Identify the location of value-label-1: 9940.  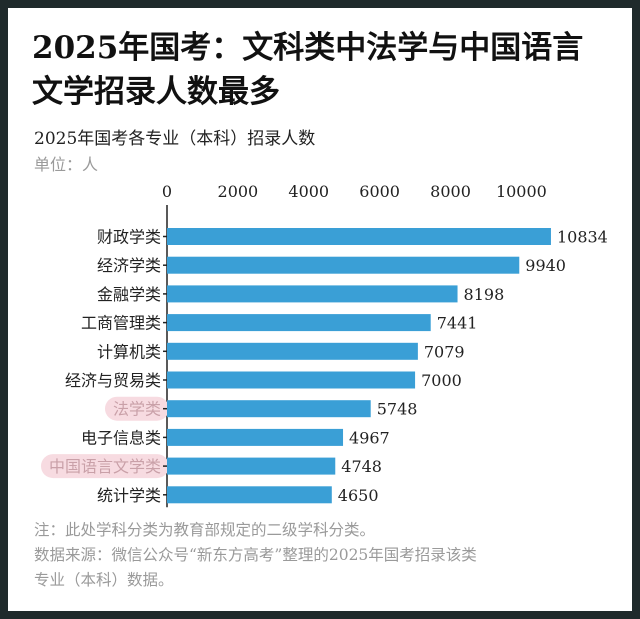
(545, 265).